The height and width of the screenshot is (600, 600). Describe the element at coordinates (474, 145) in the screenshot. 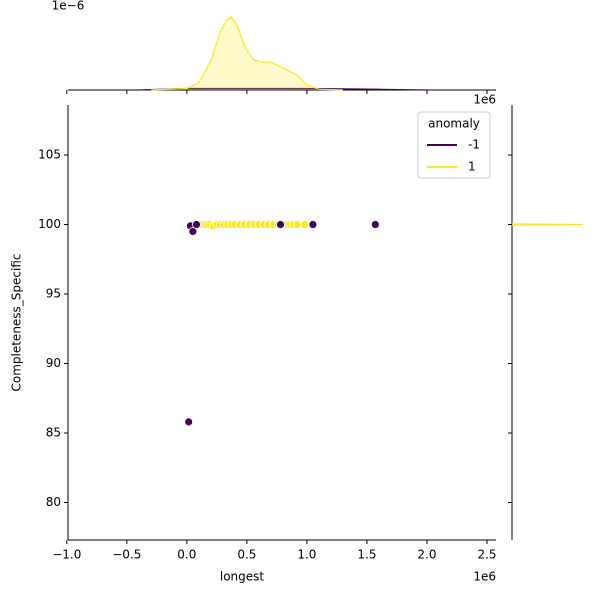

I see `legend-label: -1` at that location.